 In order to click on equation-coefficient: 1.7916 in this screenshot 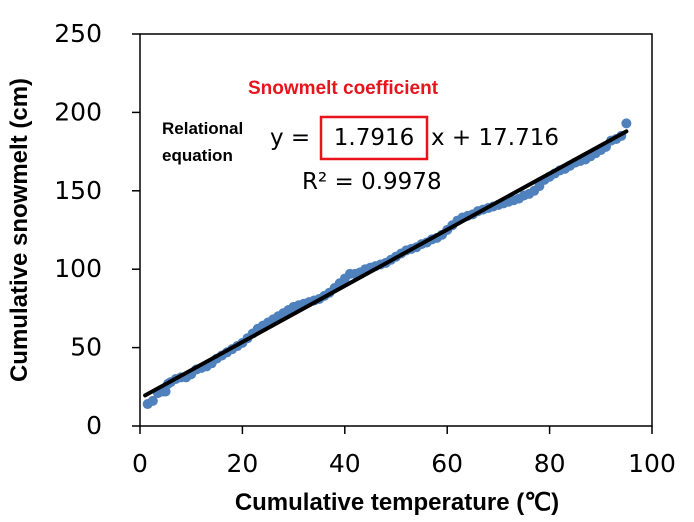, I will do `click(374, 138)`.